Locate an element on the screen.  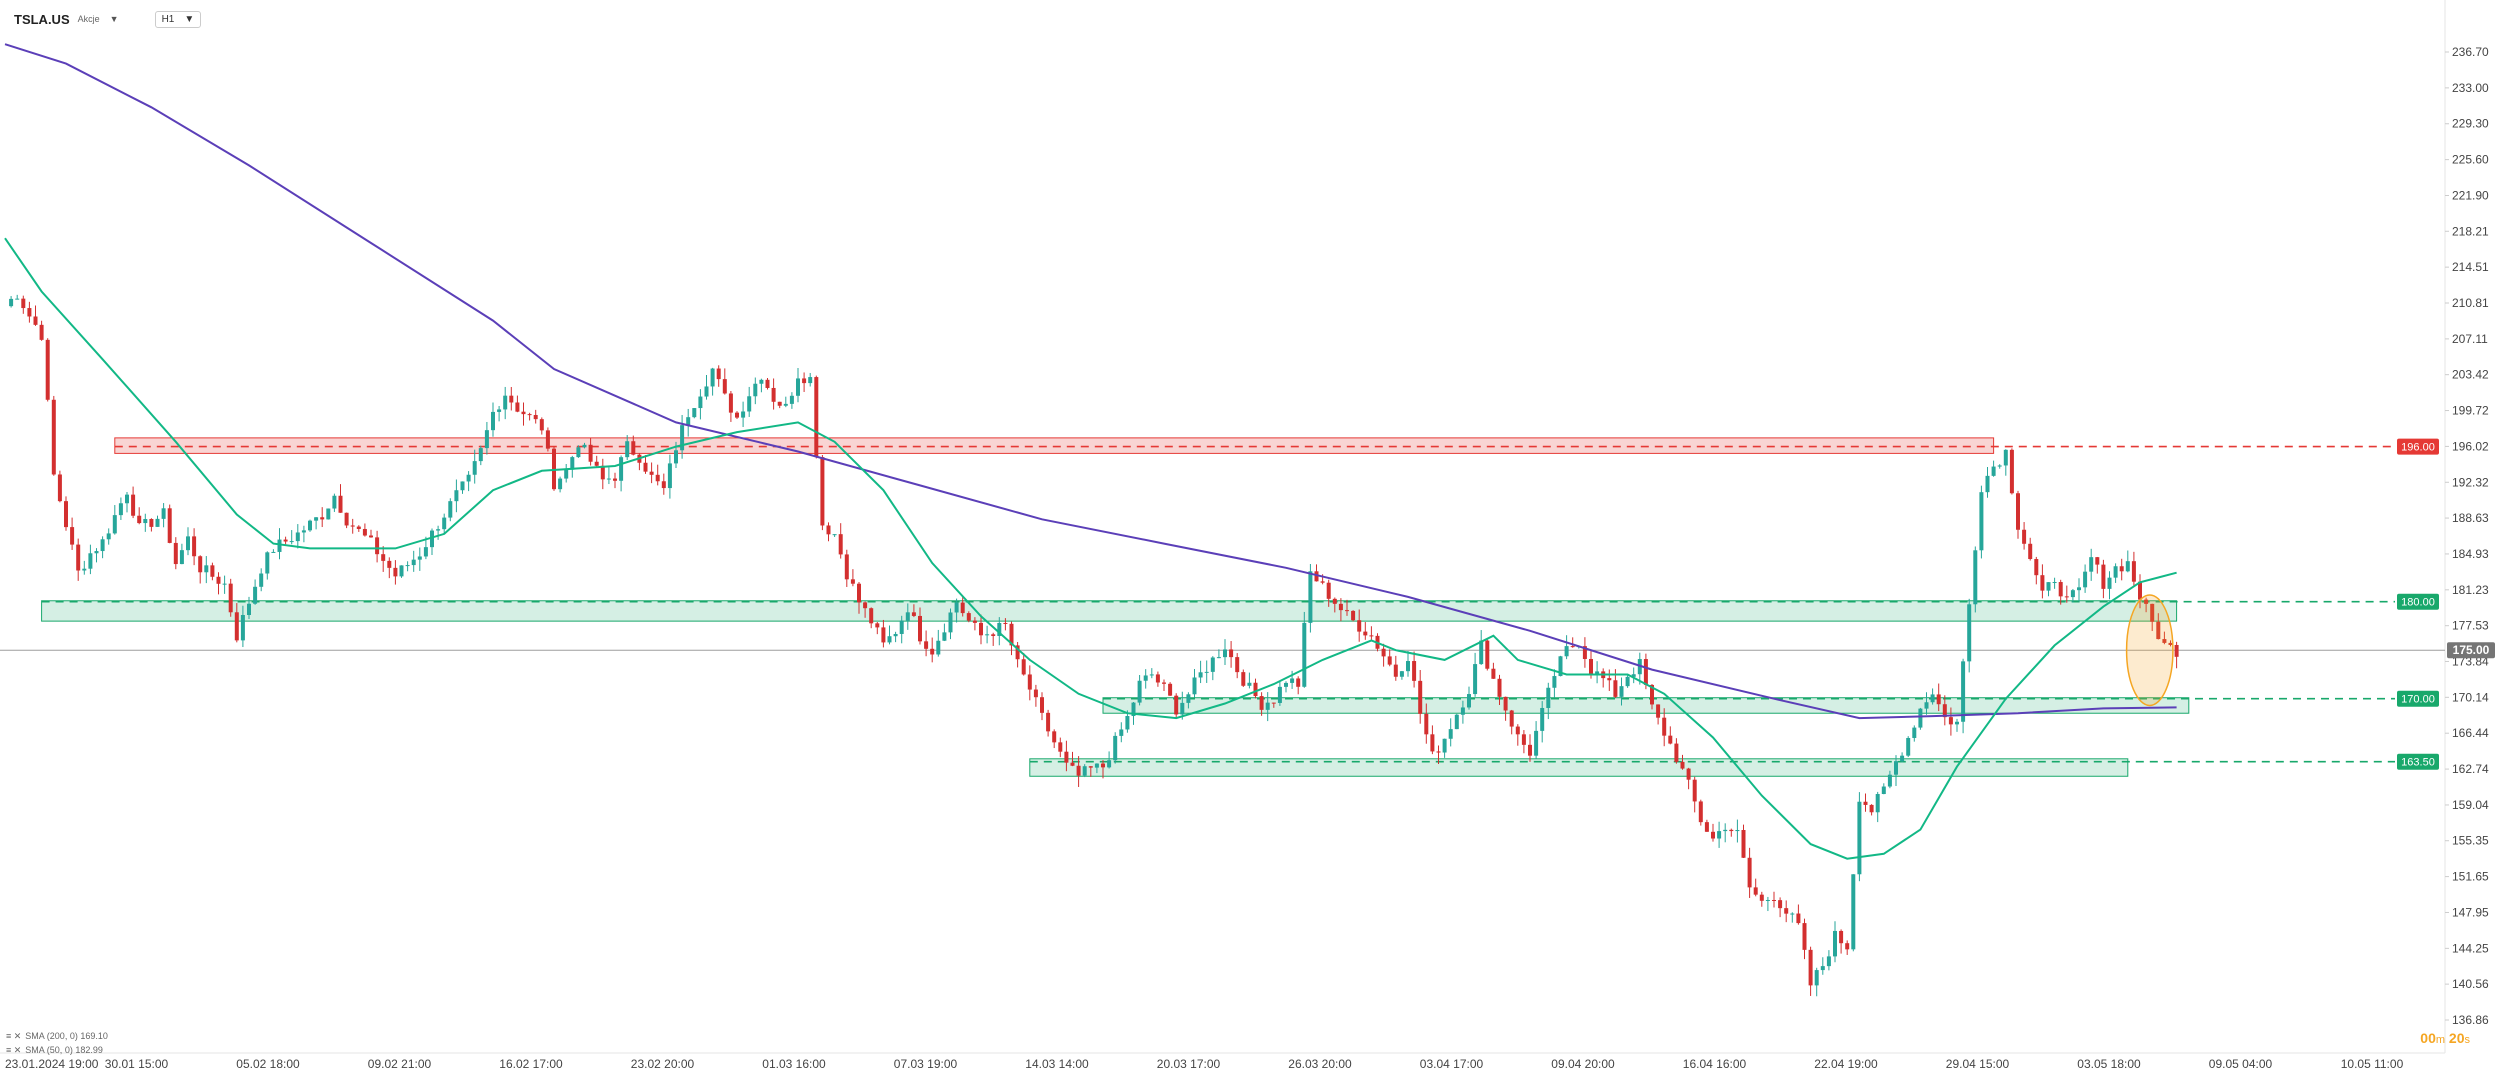
symbol-dropdown-icon: ▼ is located at coordinates (114, 19).